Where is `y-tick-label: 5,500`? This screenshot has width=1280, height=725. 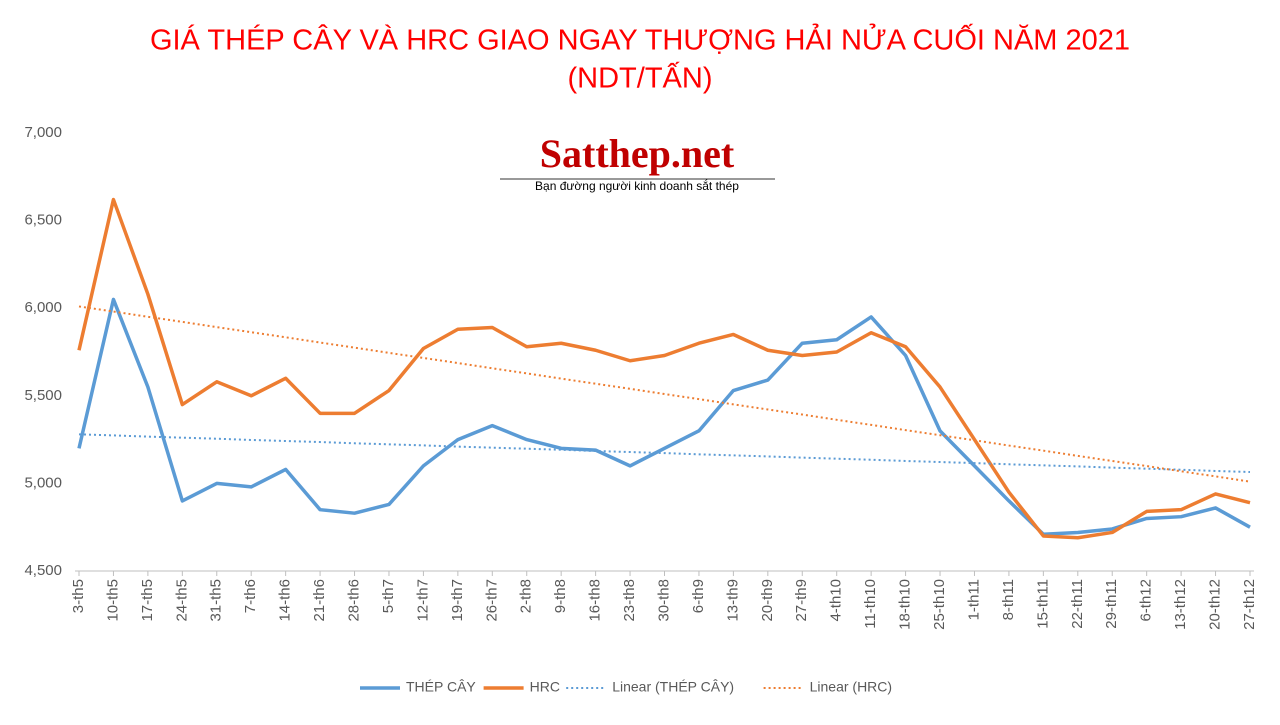
y-tick-label: 5,500 is located at coordinates (43, 395).